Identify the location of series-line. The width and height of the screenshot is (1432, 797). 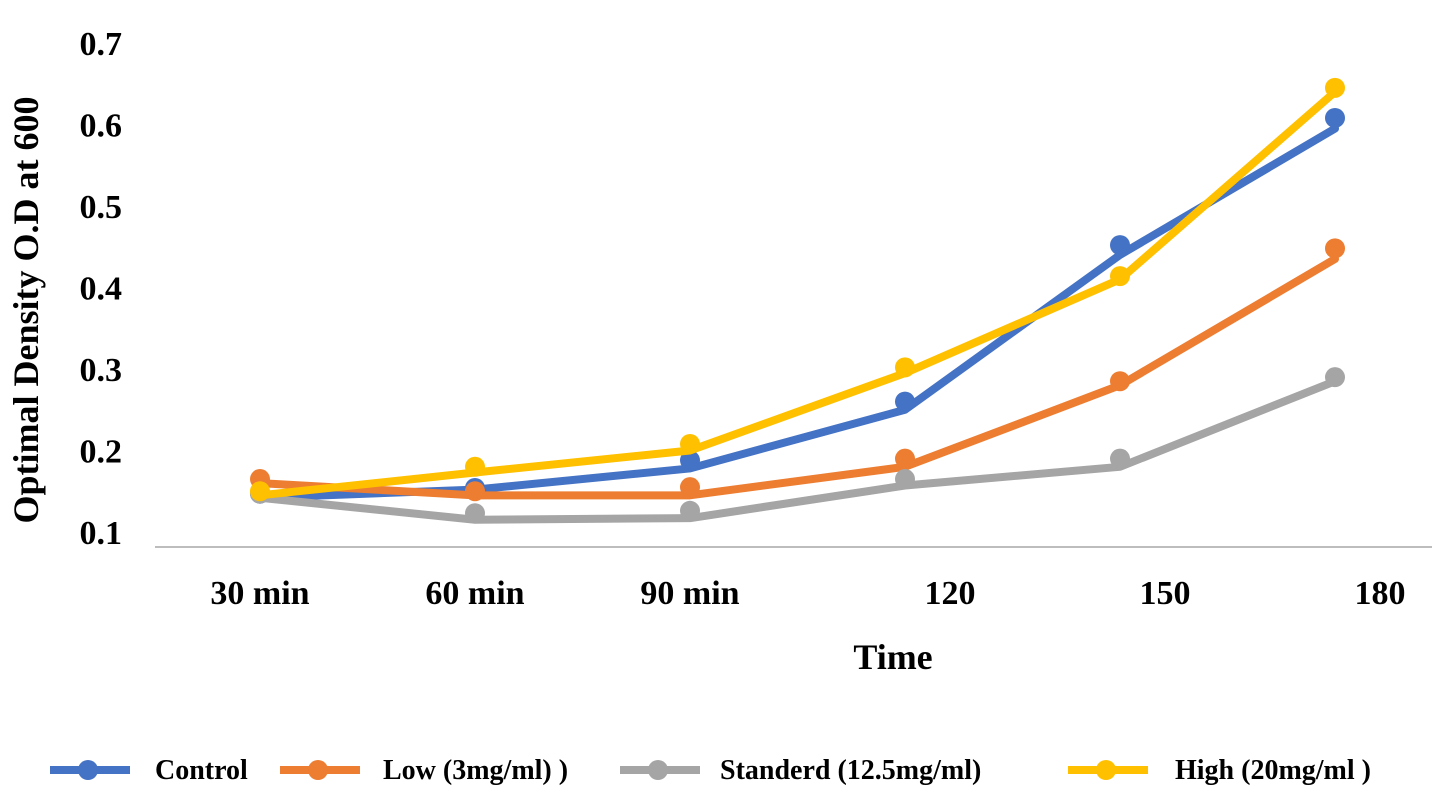
(797, 450).